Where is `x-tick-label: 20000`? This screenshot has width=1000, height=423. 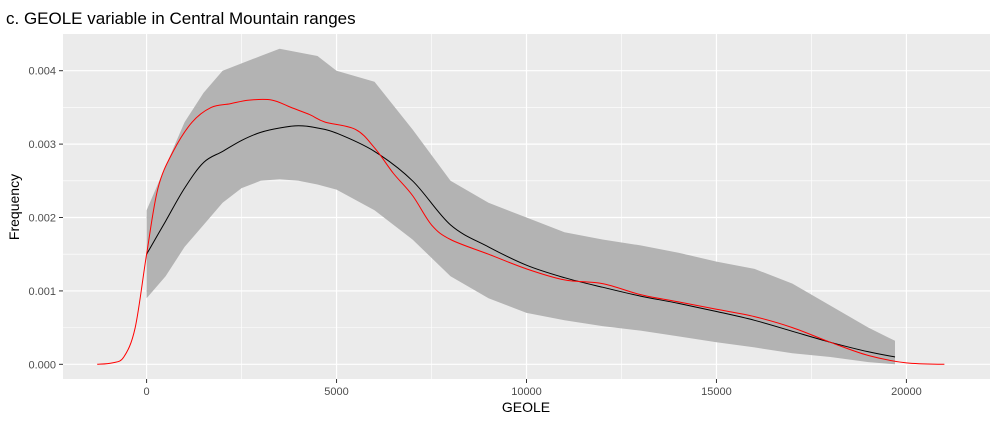 x-tick-label: 20000 is located at coordinates (906, 392).